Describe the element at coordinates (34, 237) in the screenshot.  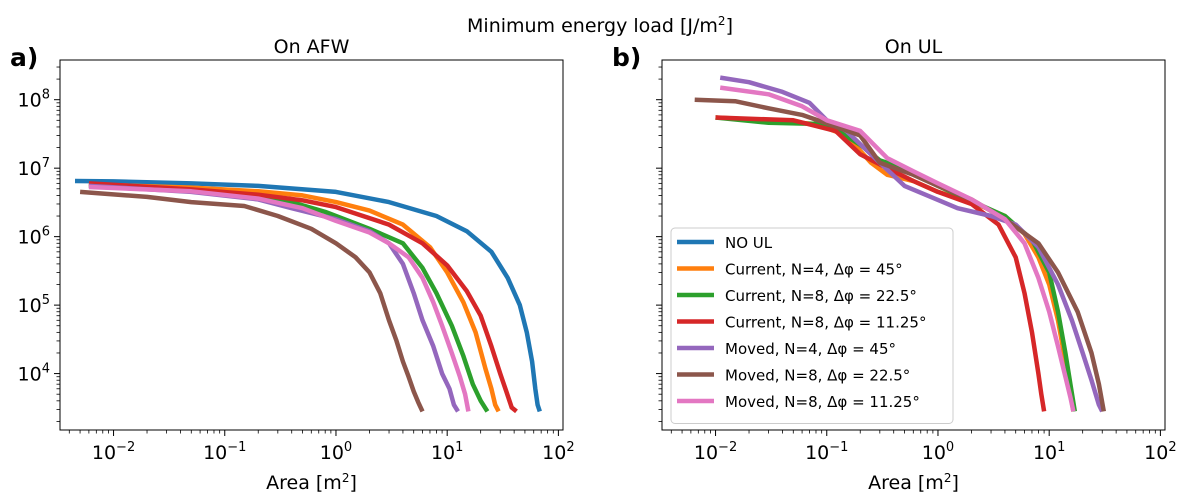
I see `y-tick-label-a-2: 106` at that location.